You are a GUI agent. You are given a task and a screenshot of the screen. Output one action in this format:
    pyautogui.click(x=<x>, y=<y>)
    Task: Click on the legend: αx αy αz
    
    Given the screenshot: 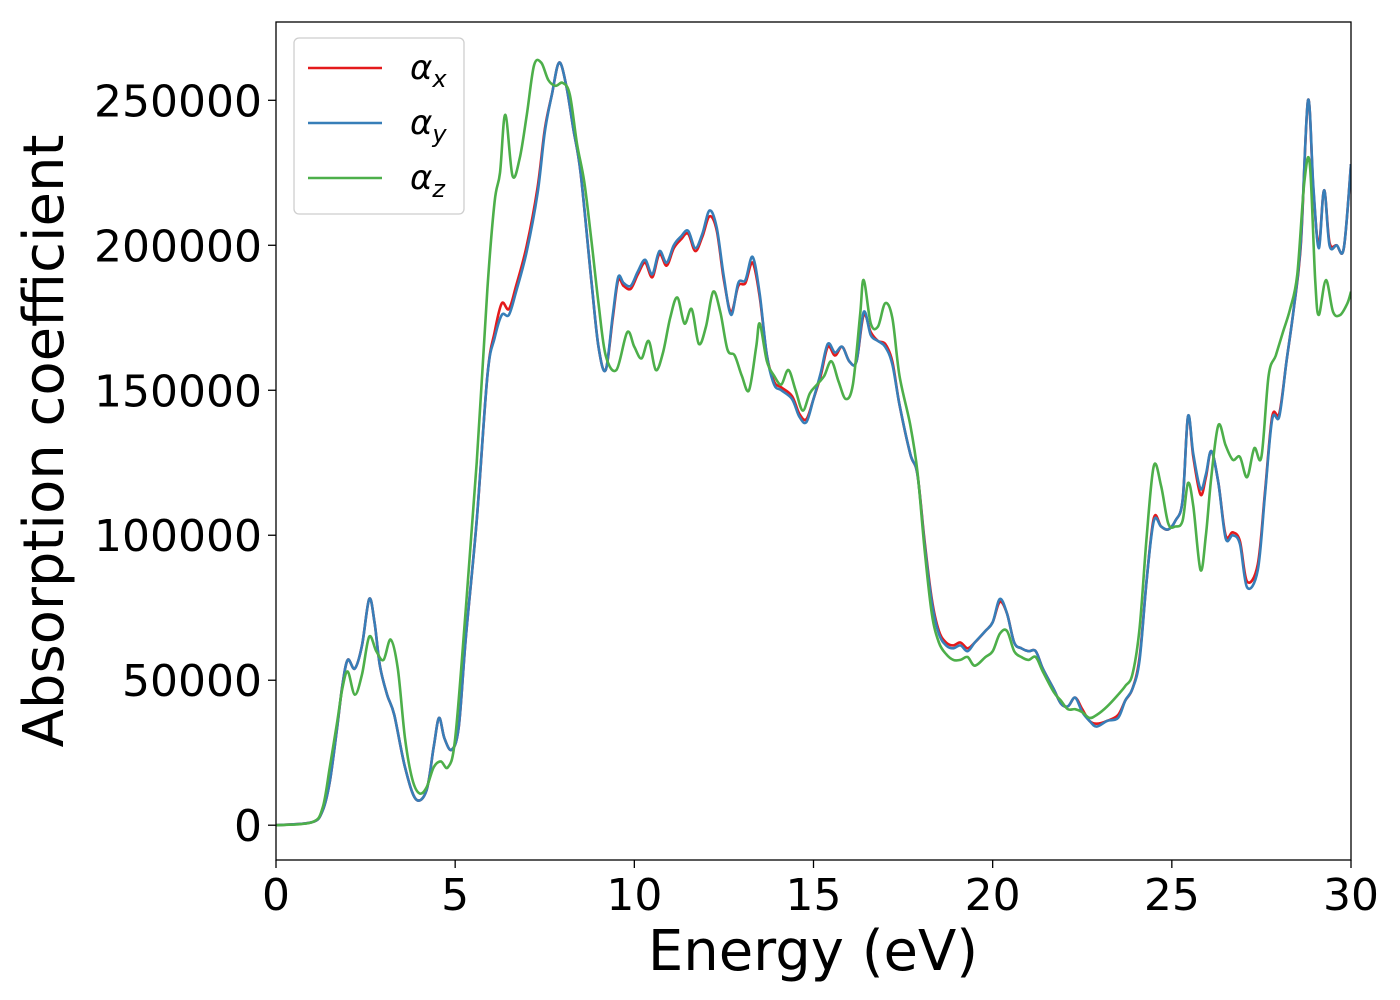 What is the action you would take?
    pyautogui.click(x=379, y=126)
    